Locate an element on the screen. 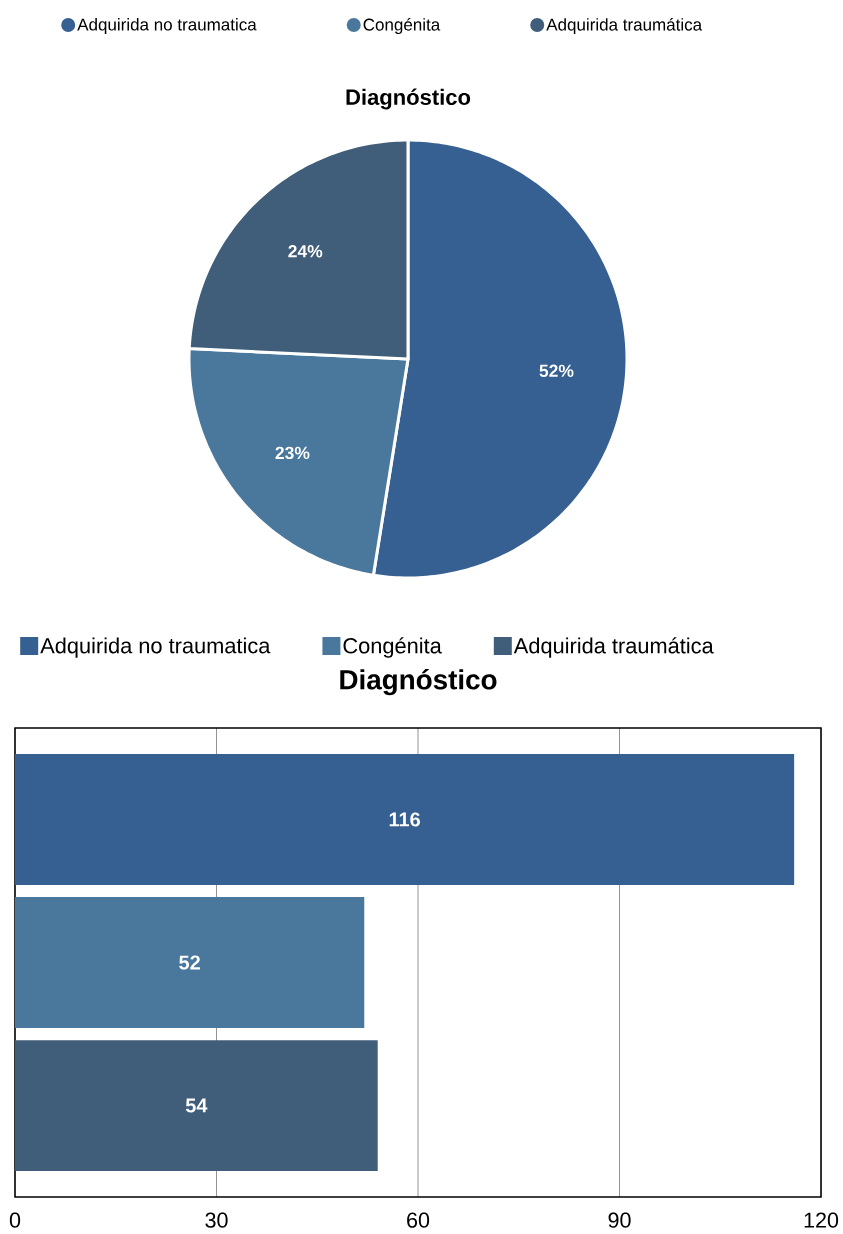 The height and width of the screenshot is (1234, 843). x-tick-label: 90 is located at coordinates (619, 1220).